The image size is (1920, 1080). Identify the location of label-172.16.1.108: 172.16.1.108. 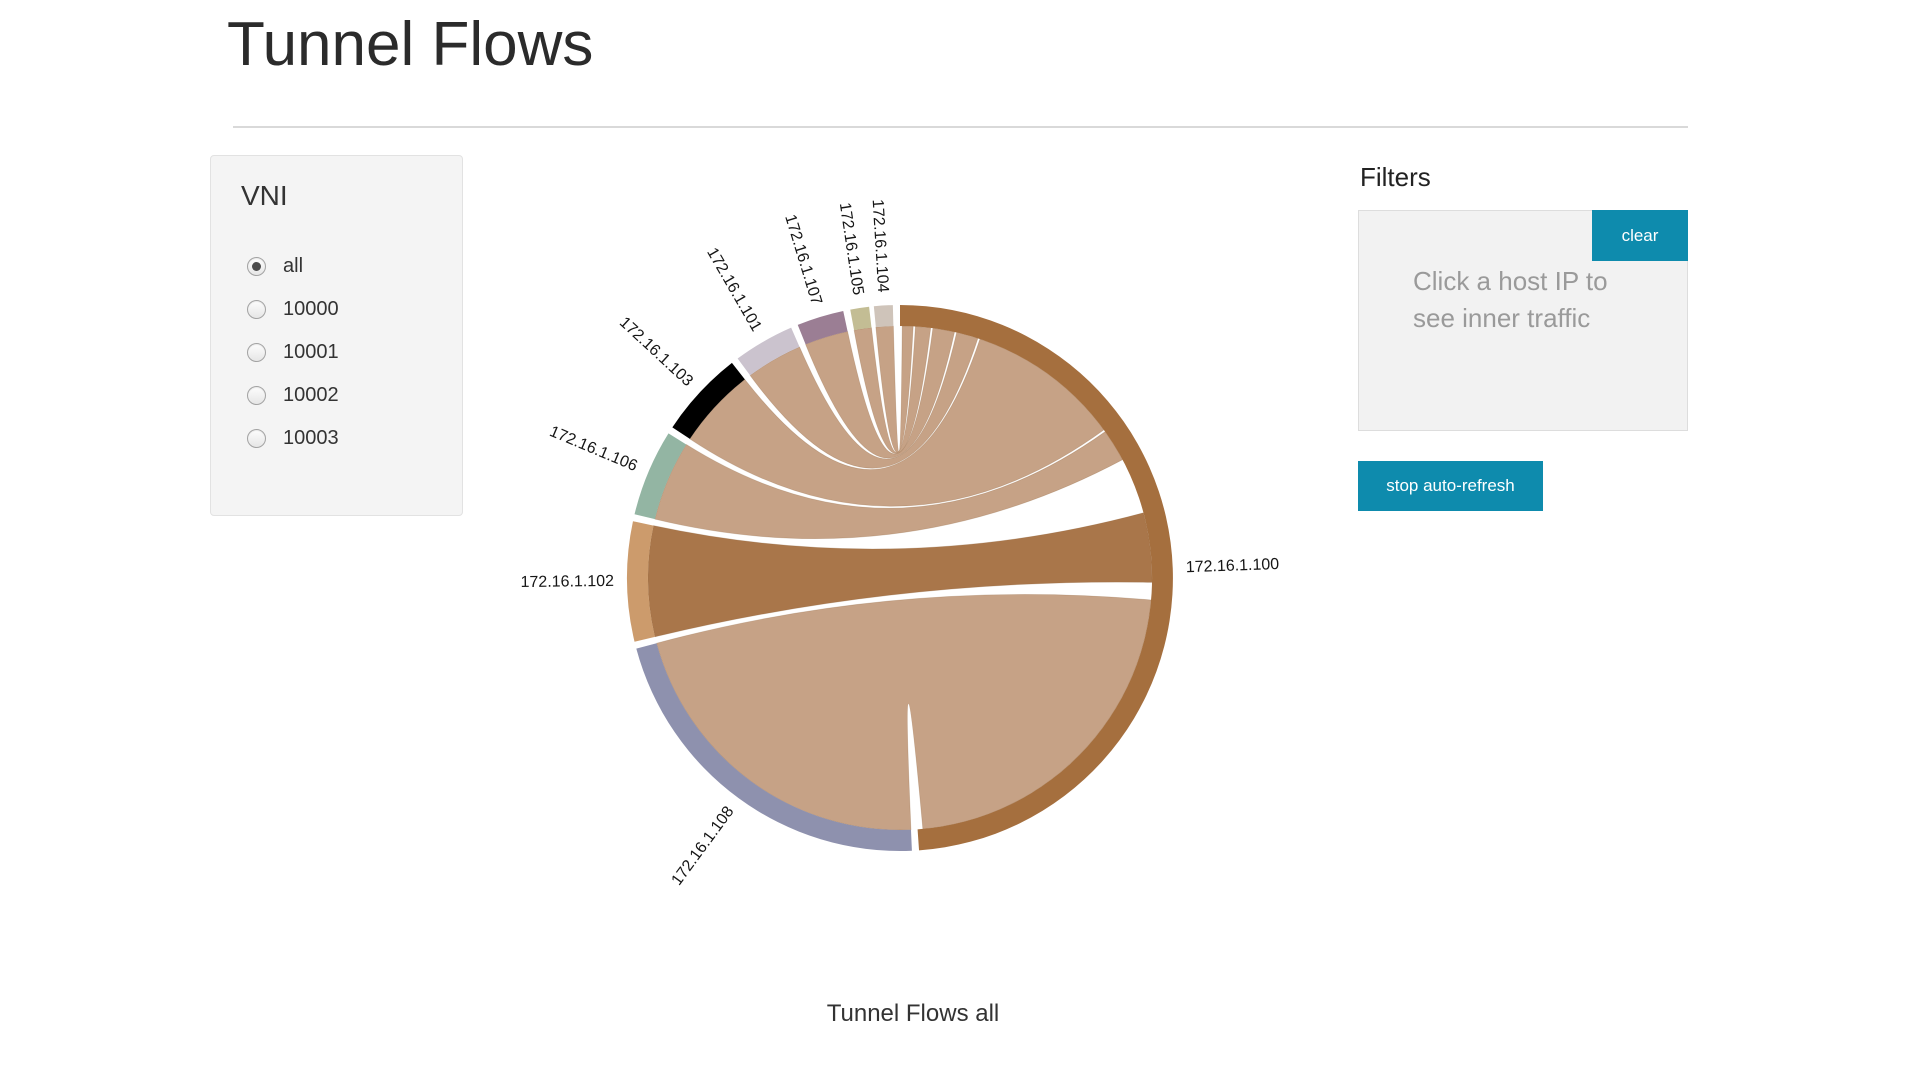
(703, 845).